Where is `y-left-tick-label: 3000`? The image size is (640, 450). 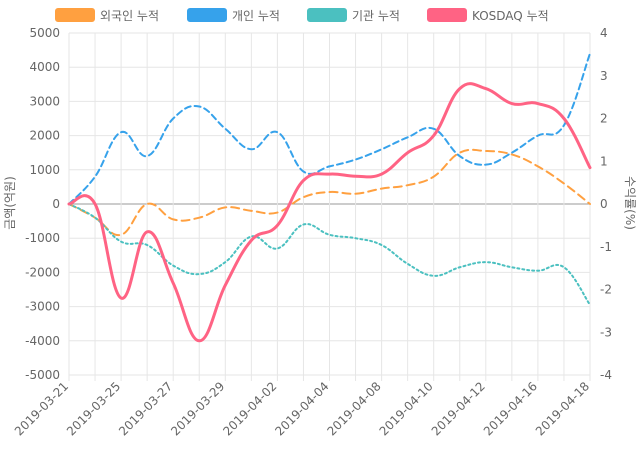 y-left-tick-label: 3000 is located at coordinates (44, 101).